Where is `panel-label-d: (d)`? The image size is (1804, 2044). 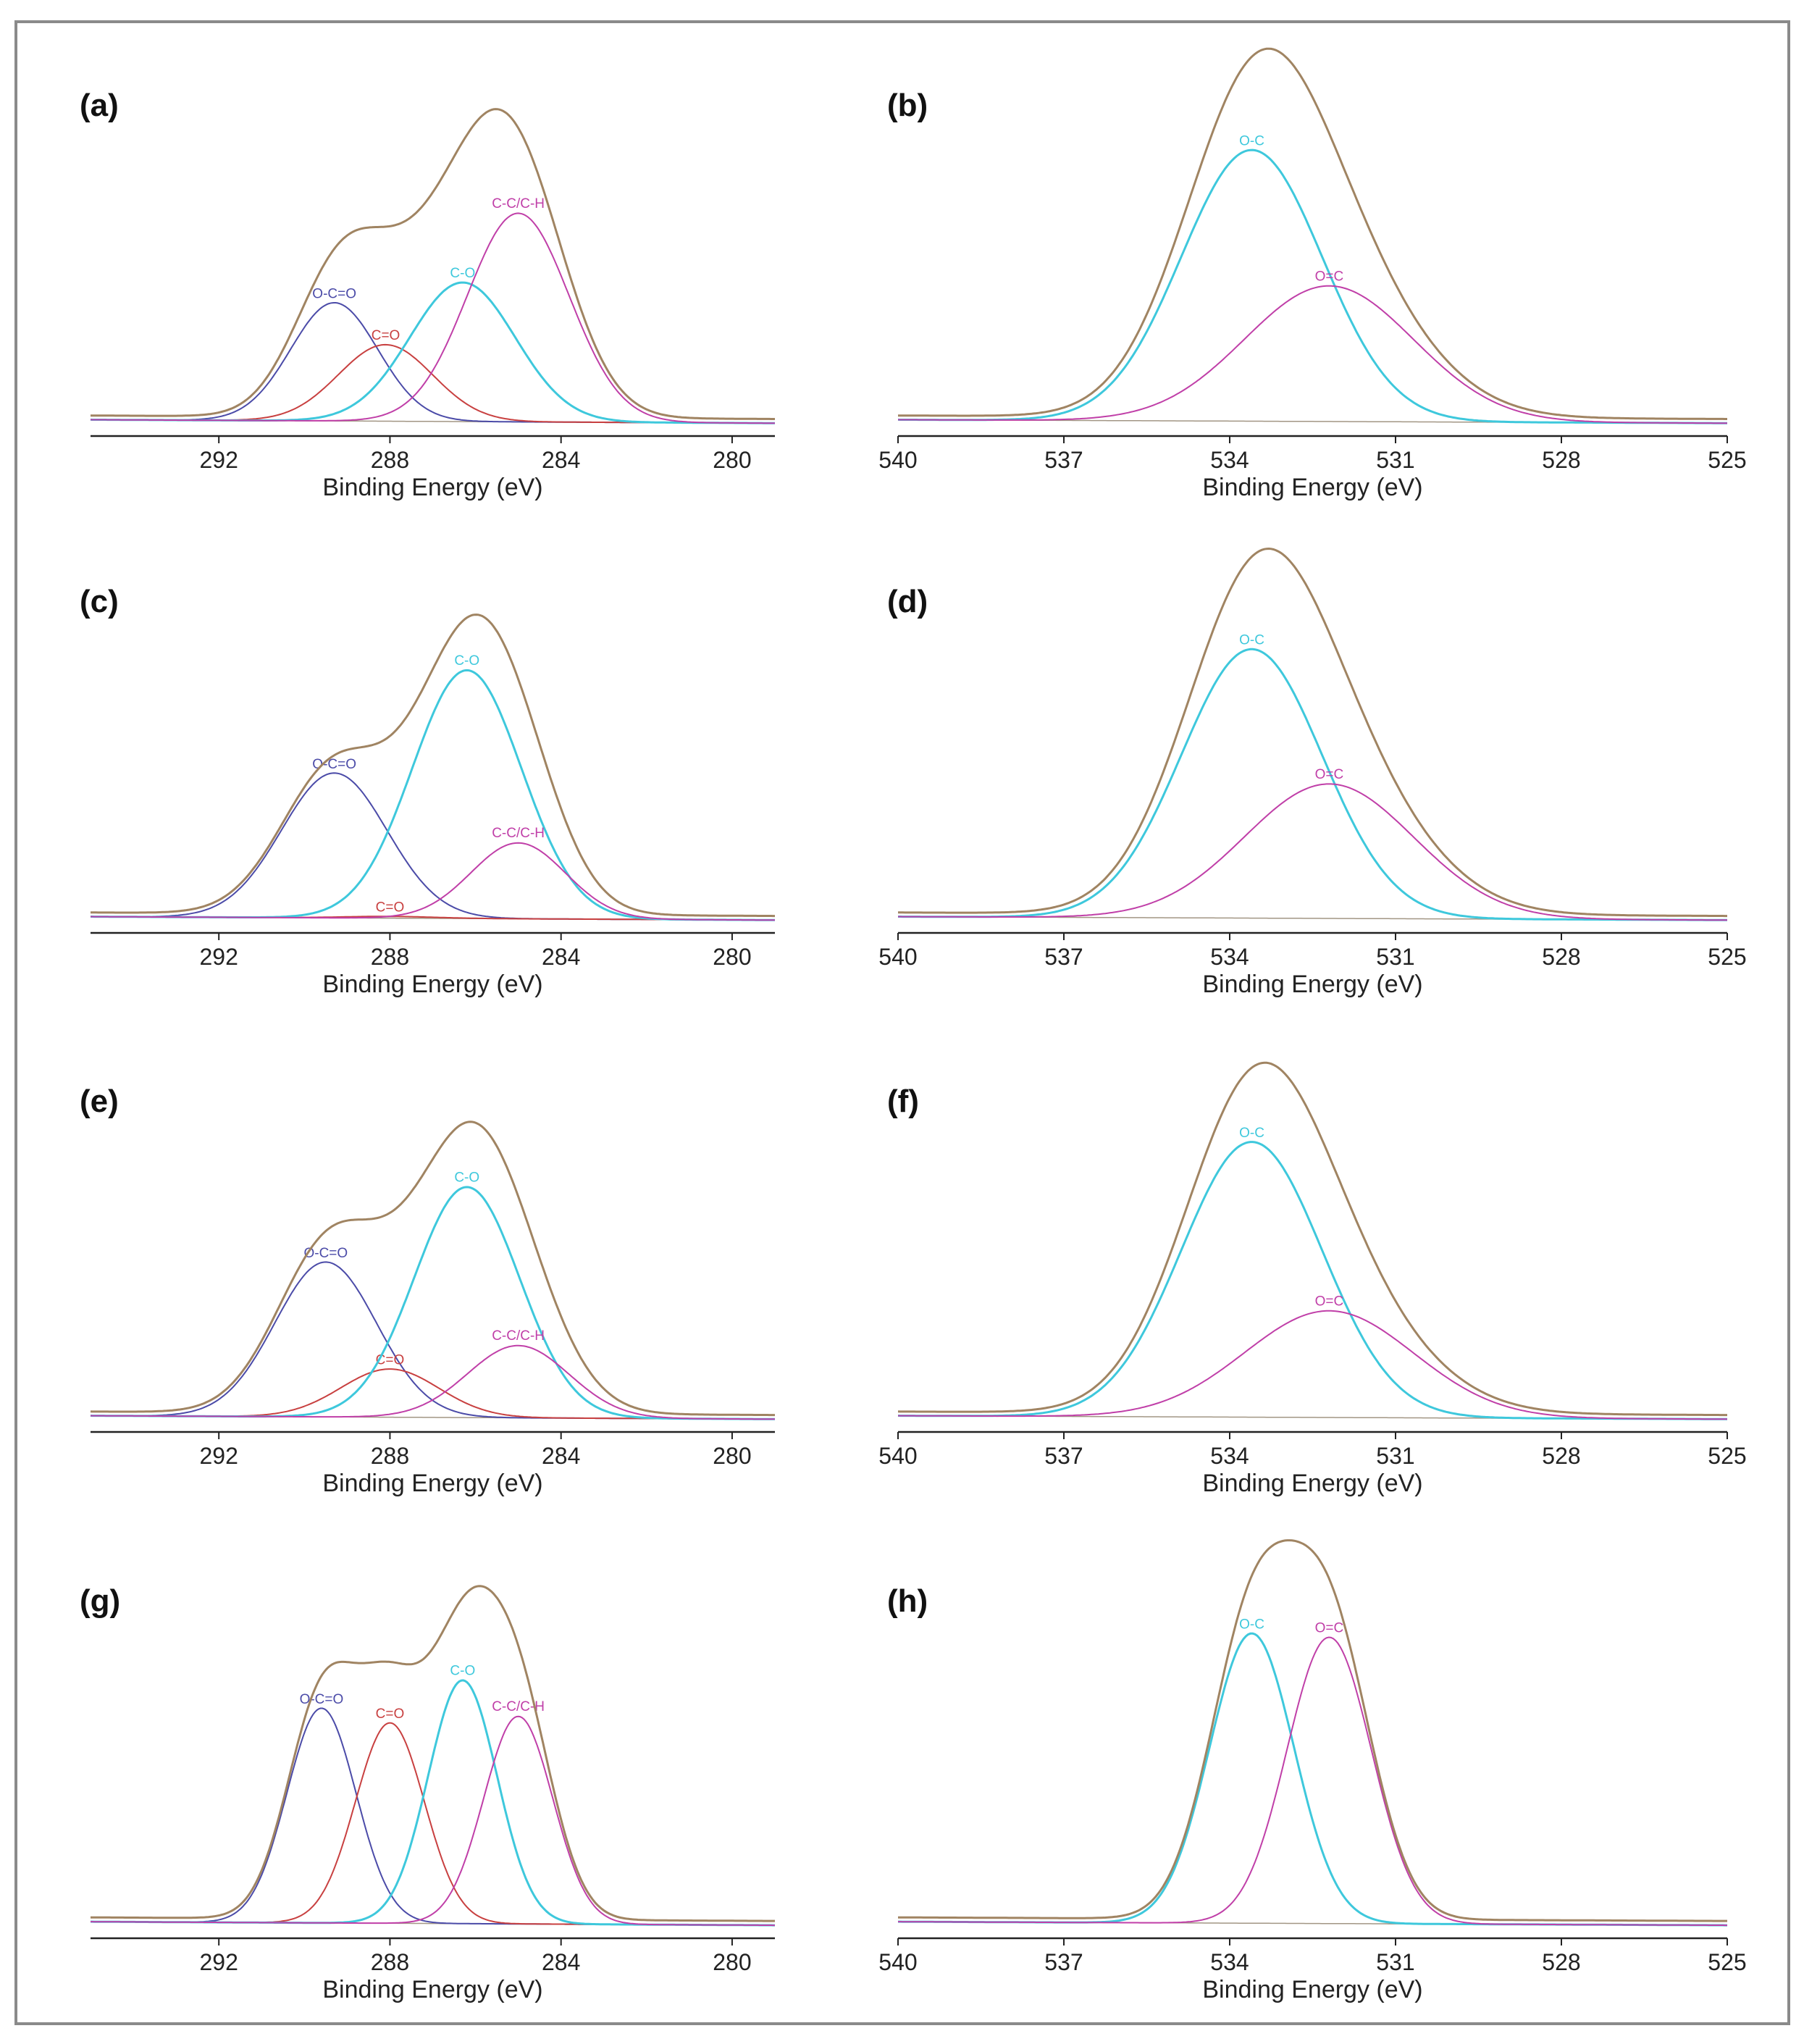 panel-label-d: (d) is located at coordinates (907, 601).